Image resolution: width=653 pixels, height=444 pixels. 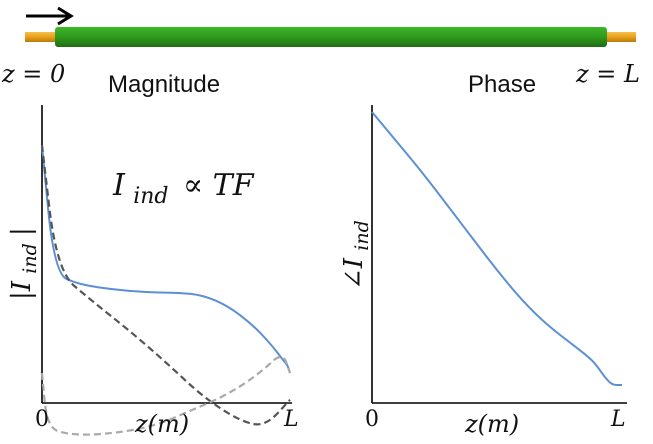 What do you see at coordinates (183, 189) in the screenshot?
I see `magnitude-equation: I ind ∝ TF` at bounding box center [183, 189].